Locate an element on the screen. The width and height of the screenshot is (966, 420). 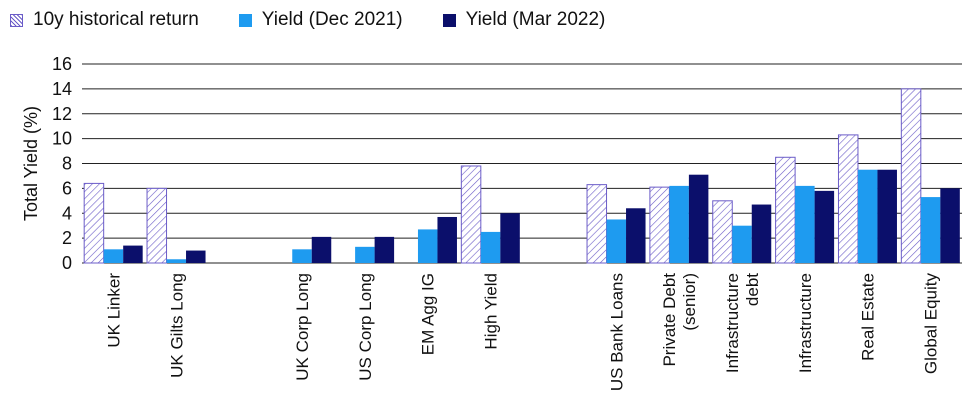
legend-swatch-yield-mar-2022 is located at coordinates (449, 20).